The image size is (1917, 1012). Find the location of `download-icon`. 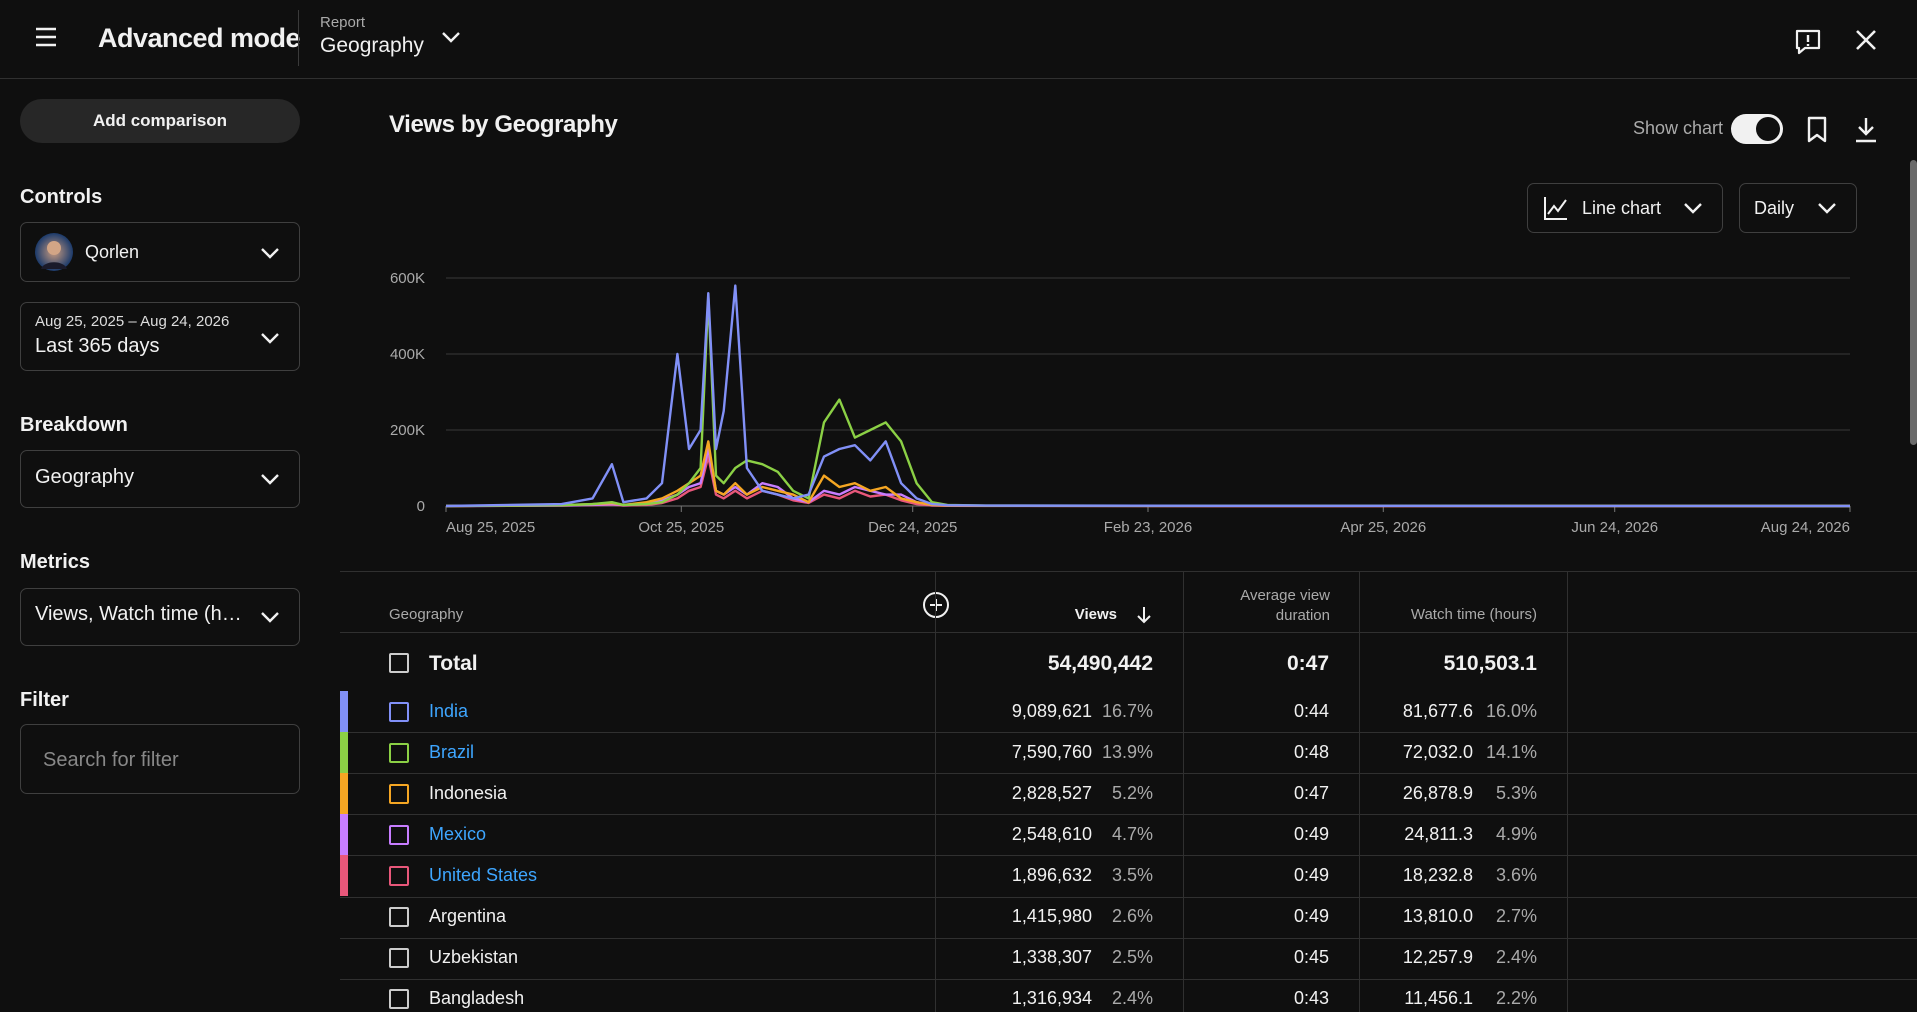

download-icon is located at coordinates (1866, 130).